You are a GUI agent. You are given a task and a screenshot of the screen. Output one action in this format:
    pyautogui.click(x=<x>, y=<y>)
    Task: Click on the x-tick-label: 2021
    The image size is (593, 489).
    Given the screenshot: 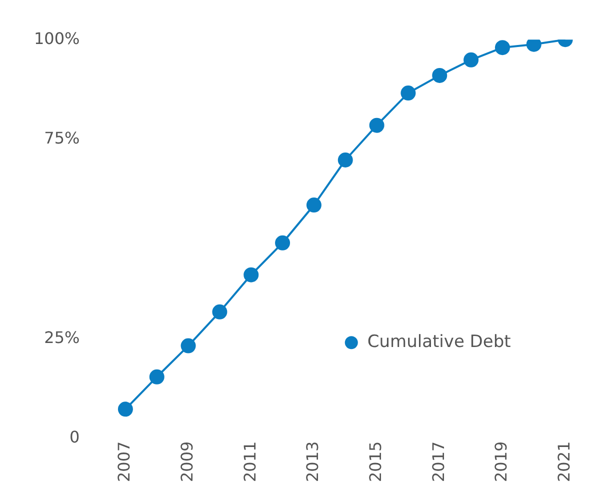 What is the action you would take?
    pyautogui.click(x=564, y=461)
    